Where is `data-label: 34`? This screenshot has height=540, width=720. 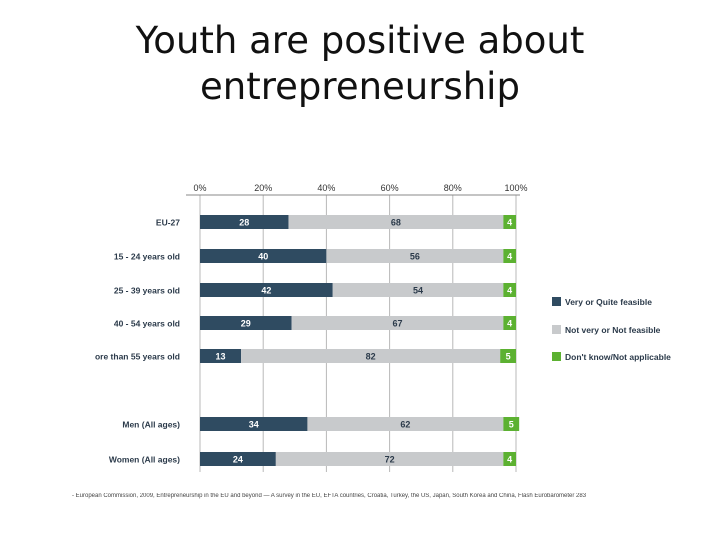 data-label: 34 is located at coordinates (254, 425).